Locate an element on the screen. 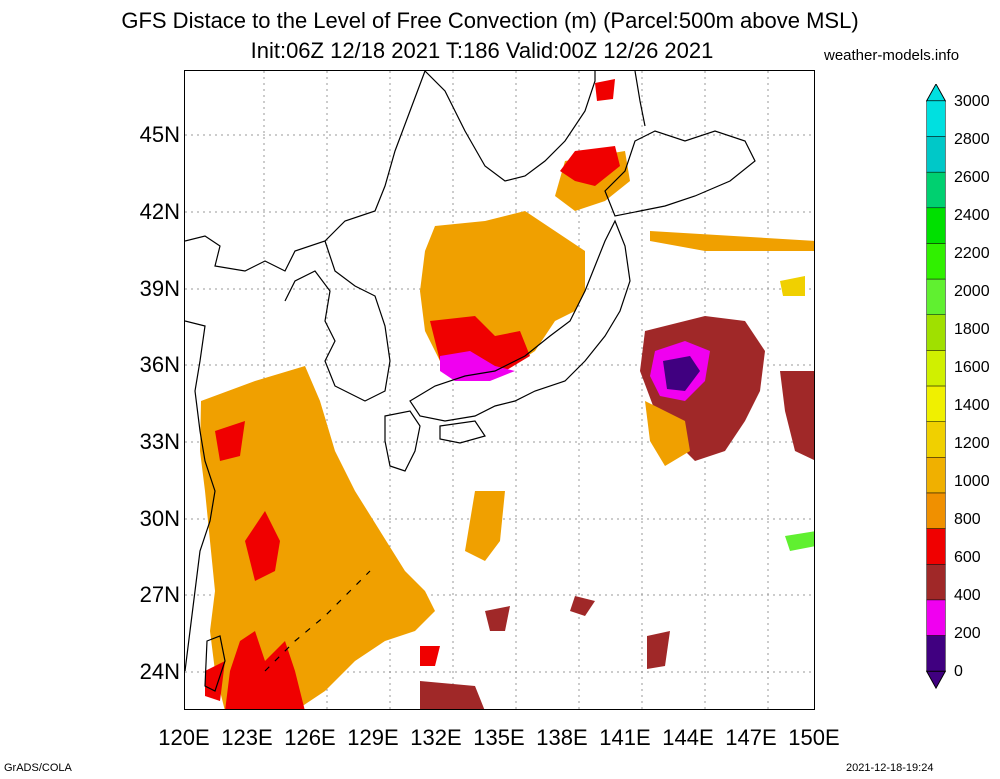  footer-software: GrADS/COLA is located at coordinates (38, 768).